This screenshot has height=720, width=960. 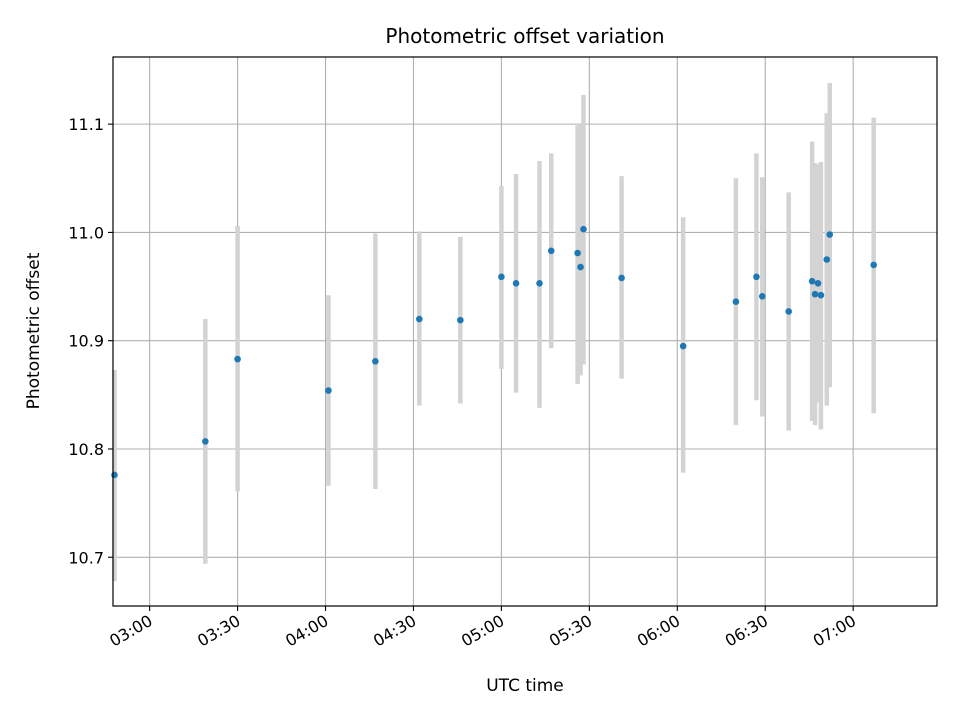 I want to click on y-tick-label: 10.8, so click(x=86, y=449).